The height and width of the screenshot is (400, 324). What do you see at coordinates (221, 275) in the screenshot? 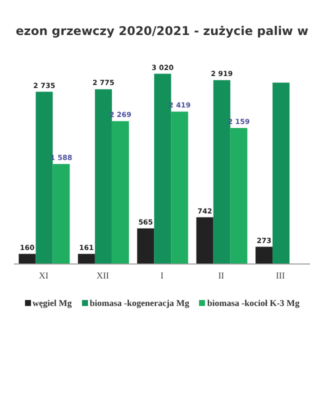
I see `x-tick-label: II` at bounding box center [221, 275].